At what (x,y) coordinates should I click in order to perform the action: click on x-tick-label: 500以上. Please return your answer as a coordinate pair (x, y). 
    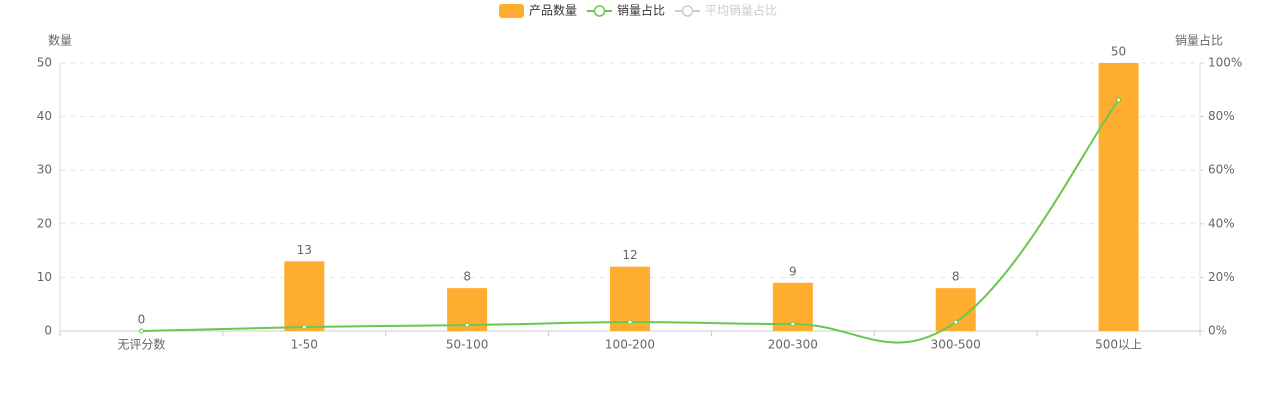
    Looking at the image, I should click on (1118, 345).